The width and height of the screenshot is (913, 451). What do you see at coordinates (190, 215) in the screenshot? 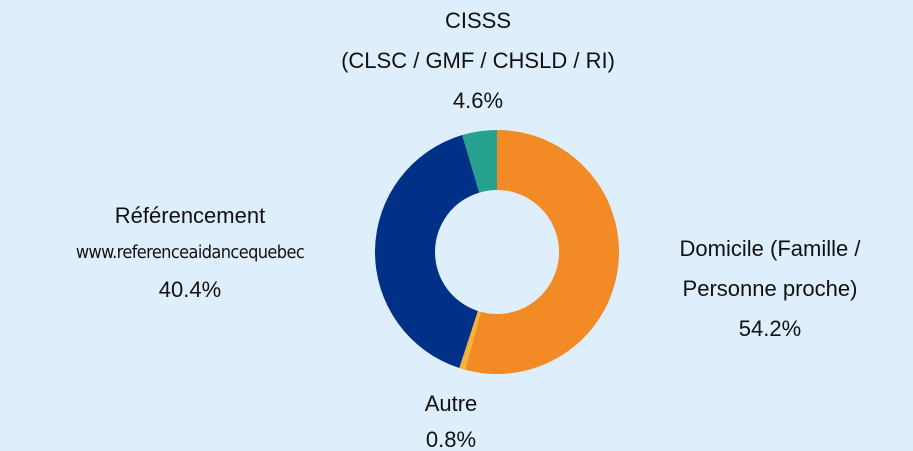
I see `slice-label: Référencement` at bounding box center [190, 215].